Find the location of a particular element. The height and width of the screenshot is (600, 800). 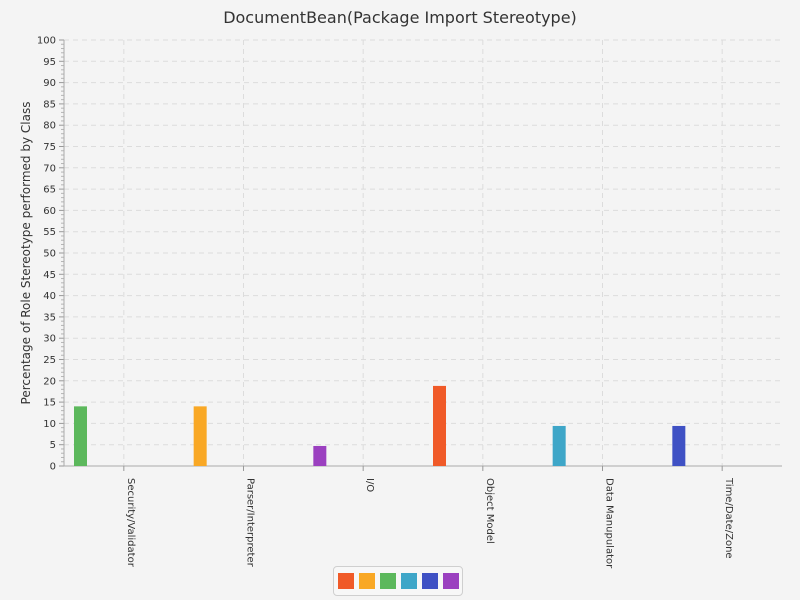

y-tick-label: 100 is located at coordinates (46, 41).